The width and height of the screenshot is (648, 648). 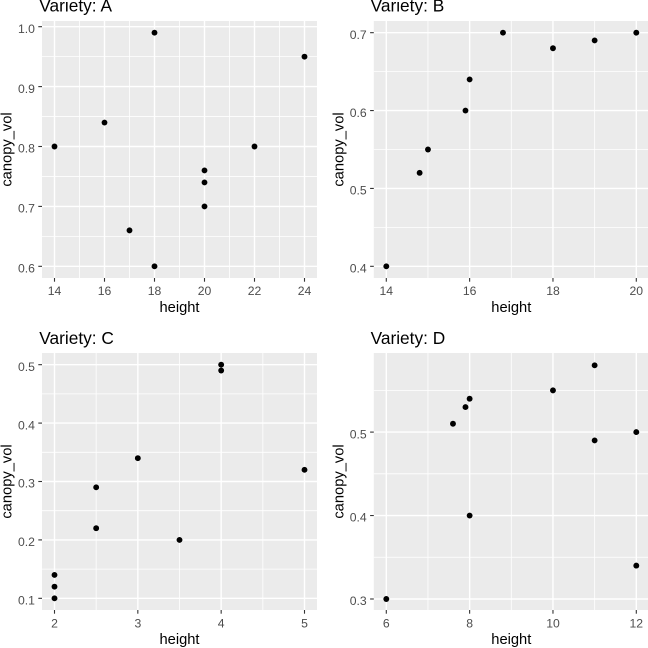 What do you see at coordinates (26, 601) in the screenshot?
I see `svg-text: 0.1` at bounding box center [26, 601].